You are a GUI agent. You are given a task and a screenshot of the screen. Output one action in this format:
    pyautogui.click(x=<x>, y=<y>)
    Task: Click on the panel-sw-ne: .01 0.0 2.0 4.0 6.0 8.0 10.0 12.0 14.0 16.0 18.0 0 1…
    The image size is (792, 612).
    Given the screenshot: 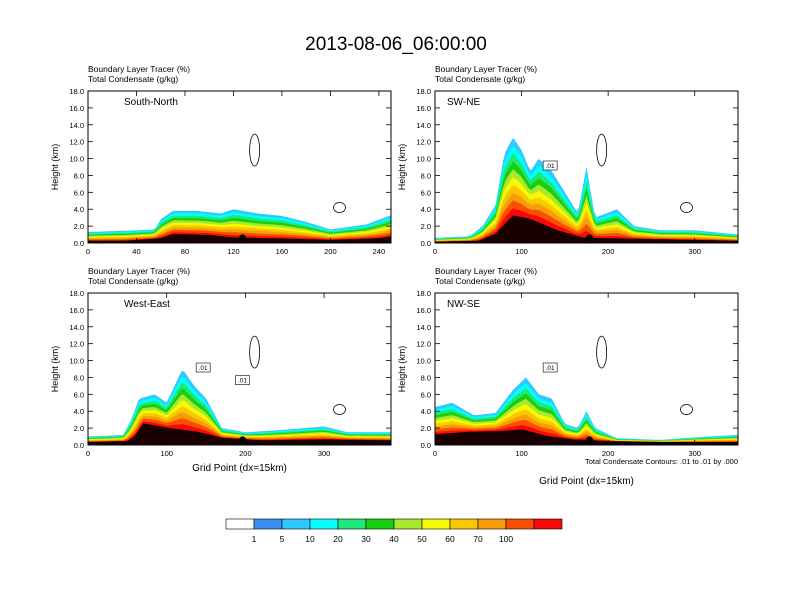 What is the action you would take?
    pyautogui.click(x=568, y=160)
    